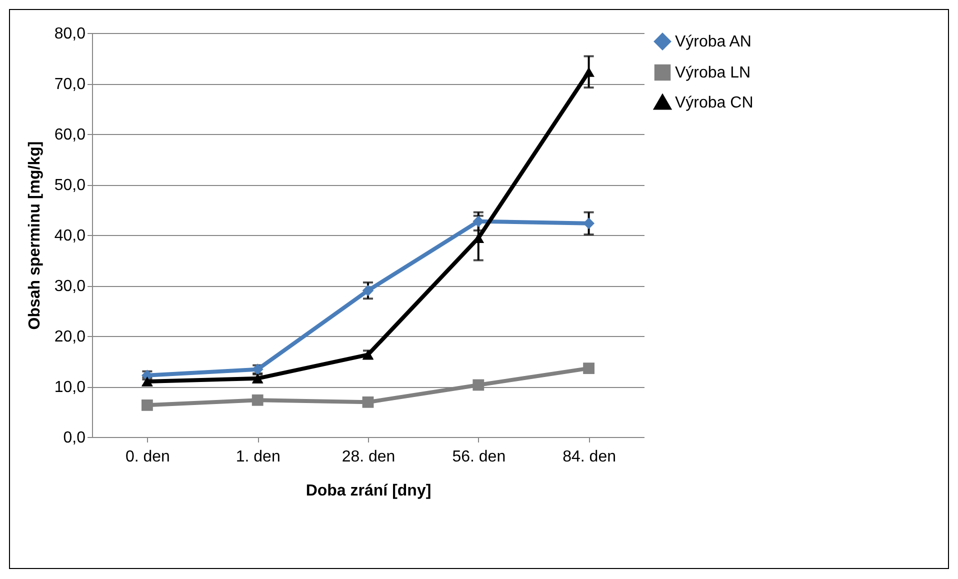 The height and width of the screenshot is (579, 958). What do you see at coordinates (70, 387) in the screenshot?
I see `y-tick-label: 10,0` at bounding box center [70, 387].